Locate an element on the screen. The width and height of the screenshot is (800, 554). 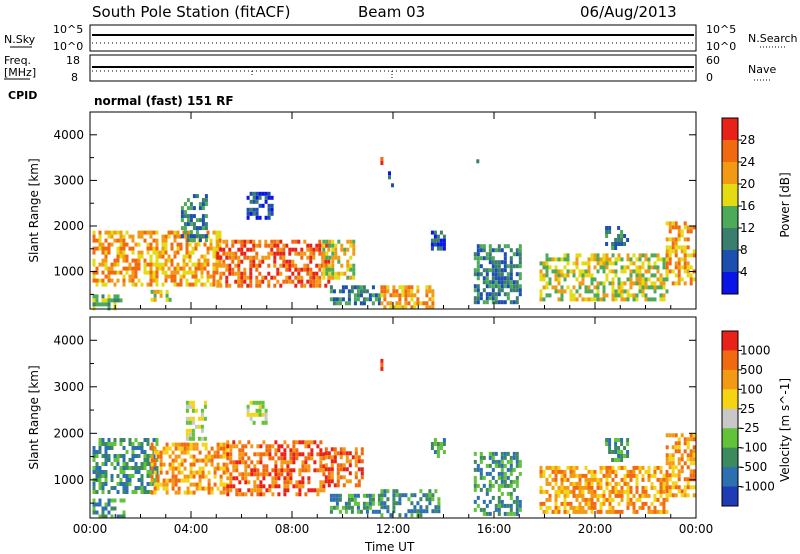
nsearch-tick-bottom: 10^0 is located at coordinates (721, 46).